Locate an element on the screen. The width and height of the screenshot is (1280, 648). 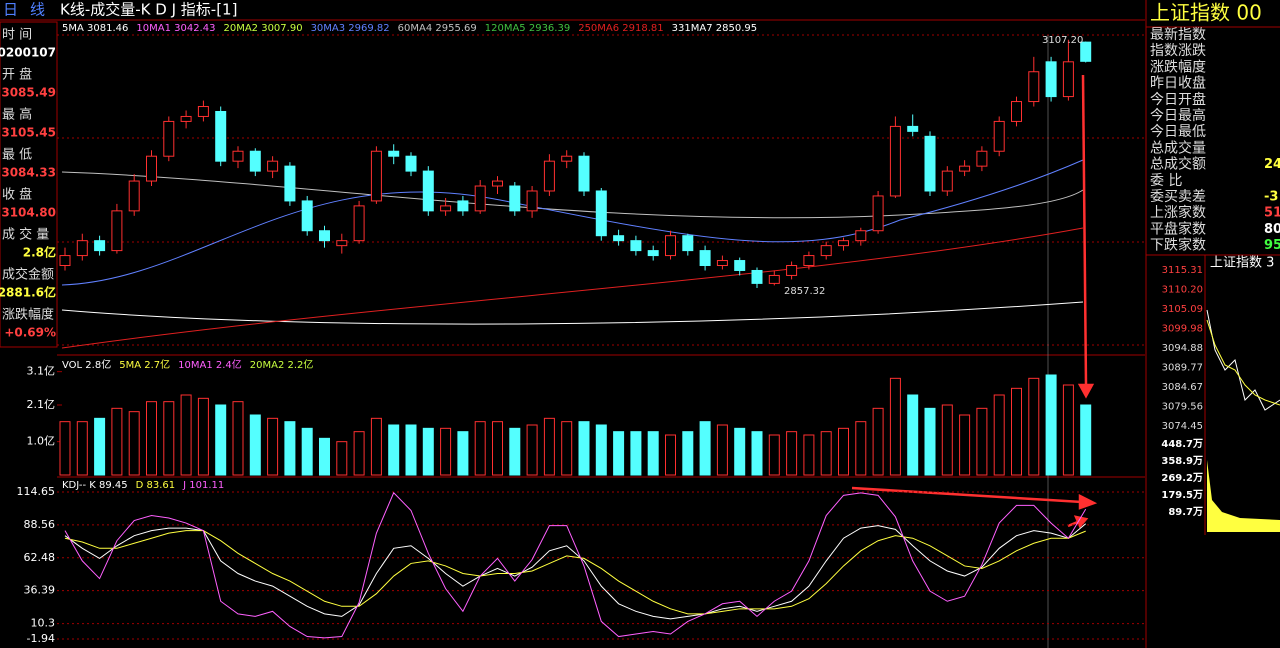
mini-price-label: 3084.67 is located at coordinates (1182, 387).